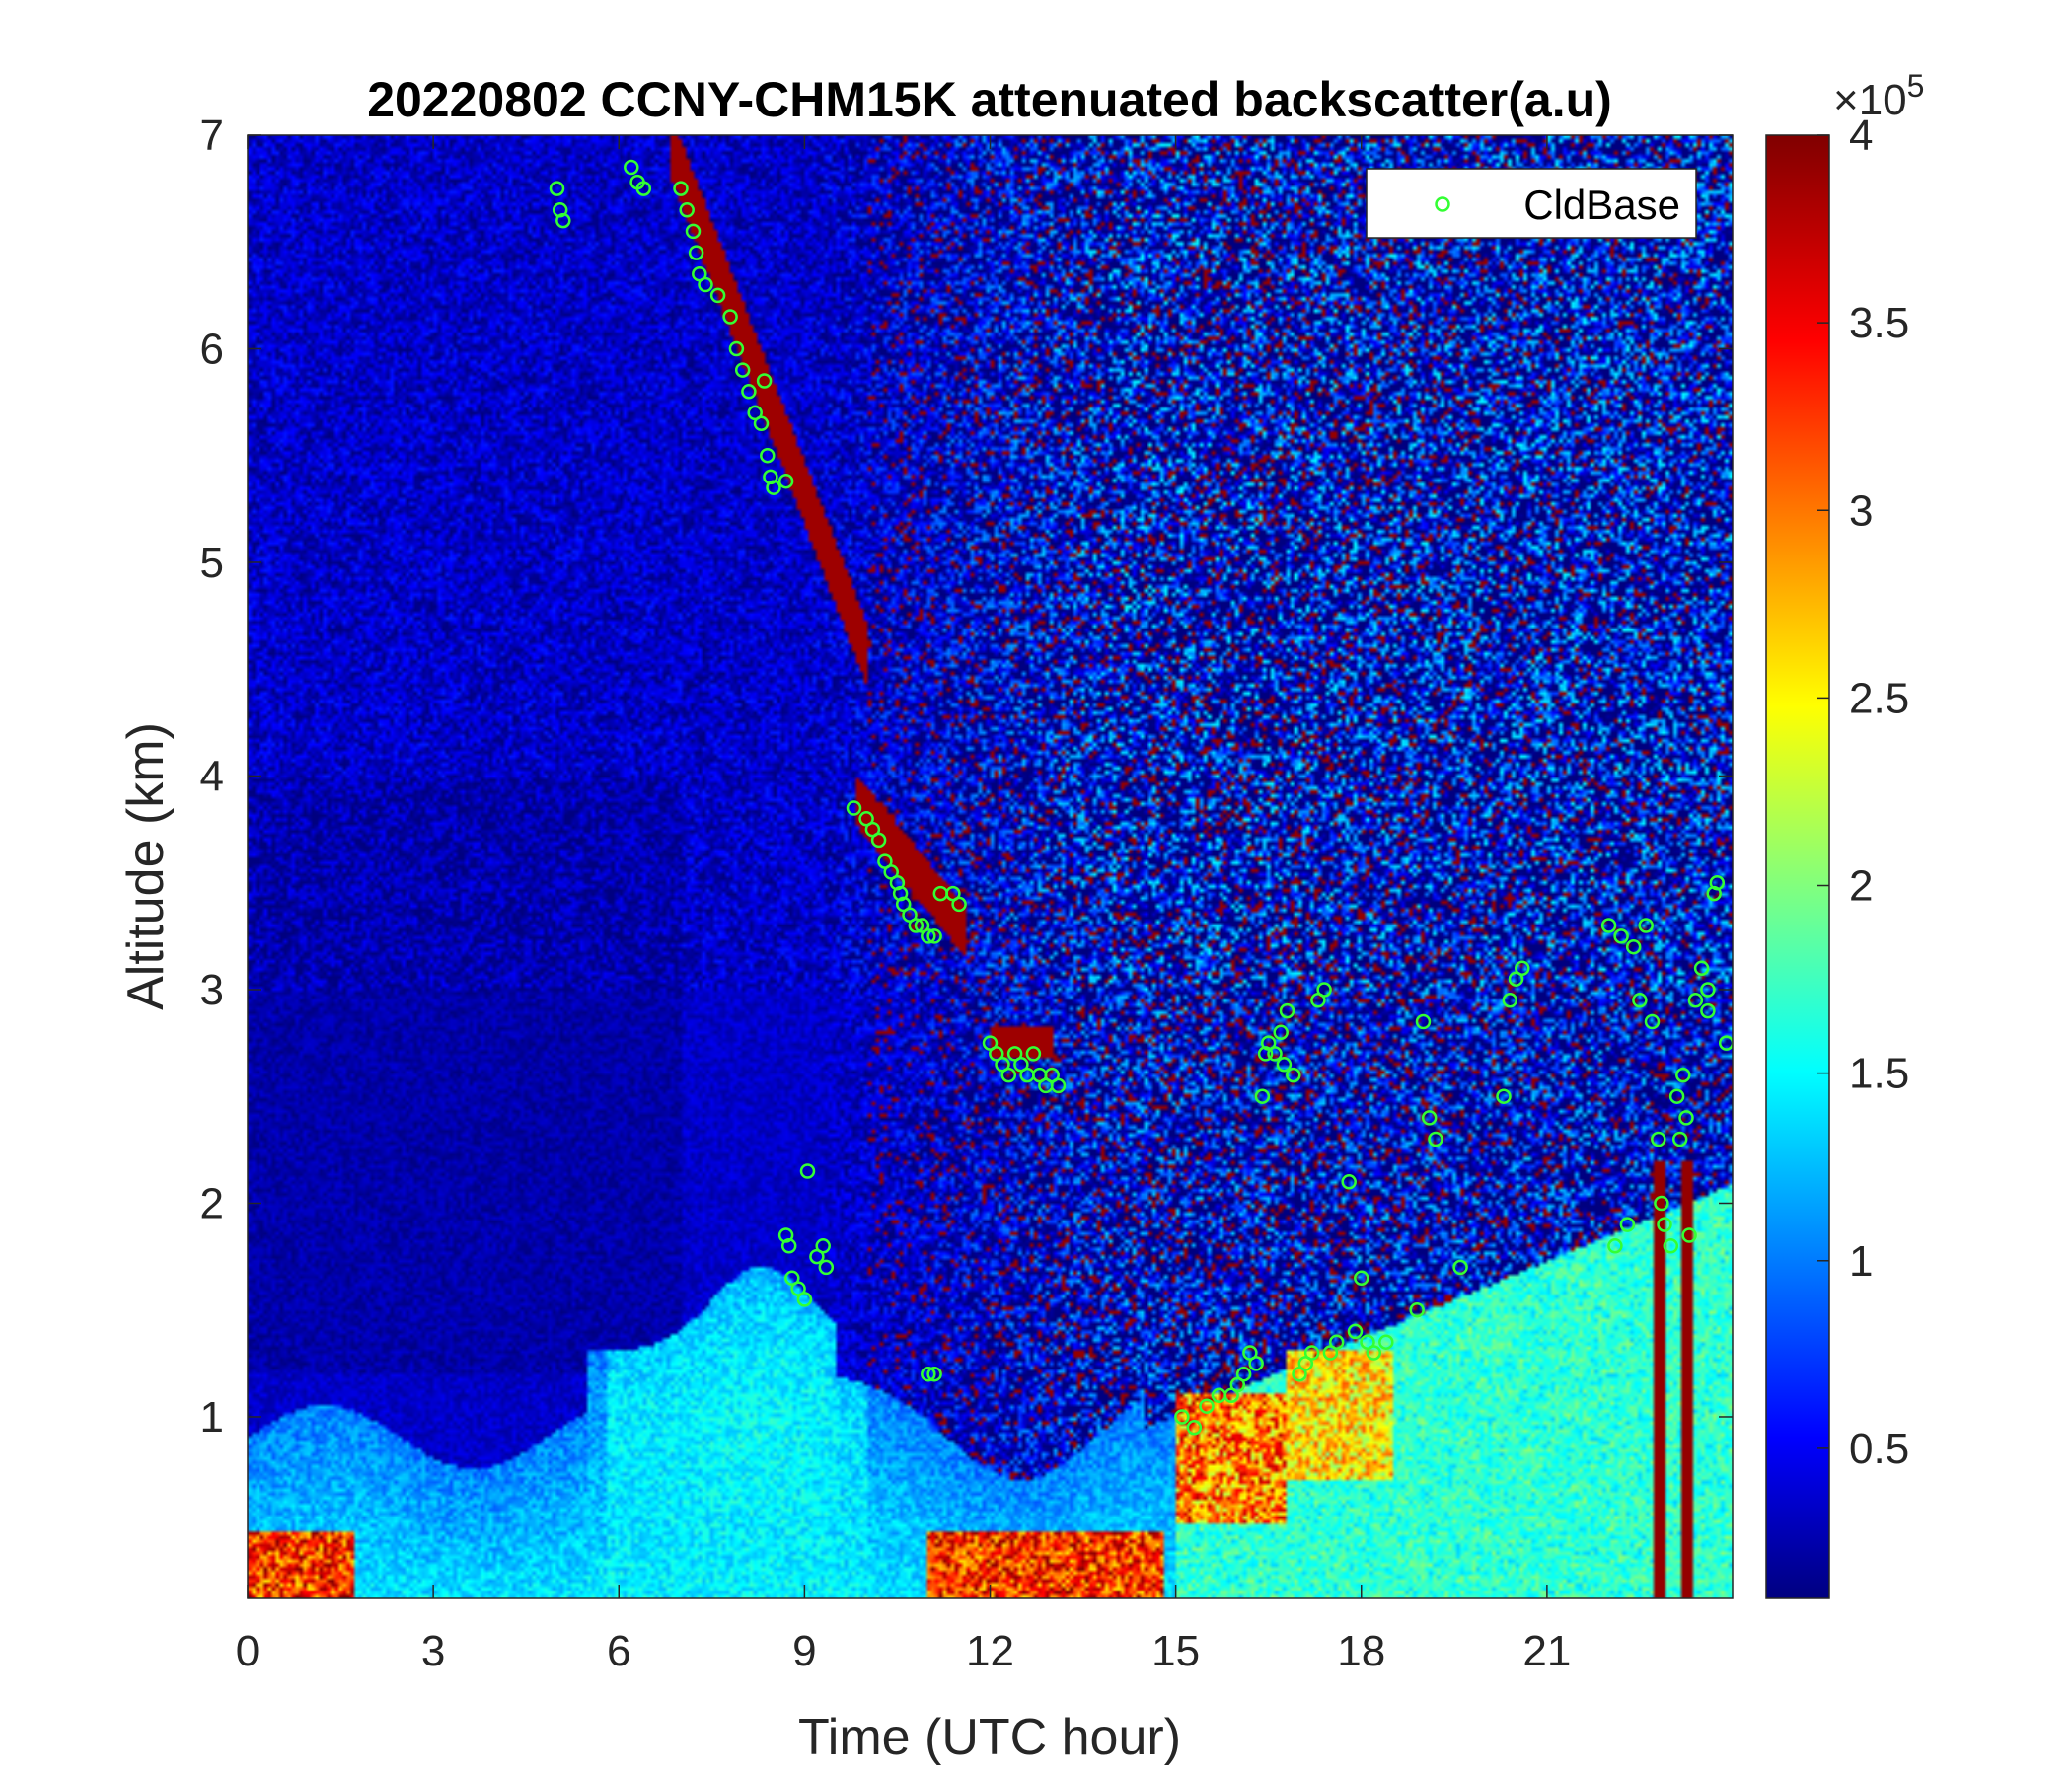 The image size is (2072, 1776). What do you see at coordinates (1861, 510) in the screenshot?
I see `colorbar-tick-label: 3` at bounding box center [1861, 510].